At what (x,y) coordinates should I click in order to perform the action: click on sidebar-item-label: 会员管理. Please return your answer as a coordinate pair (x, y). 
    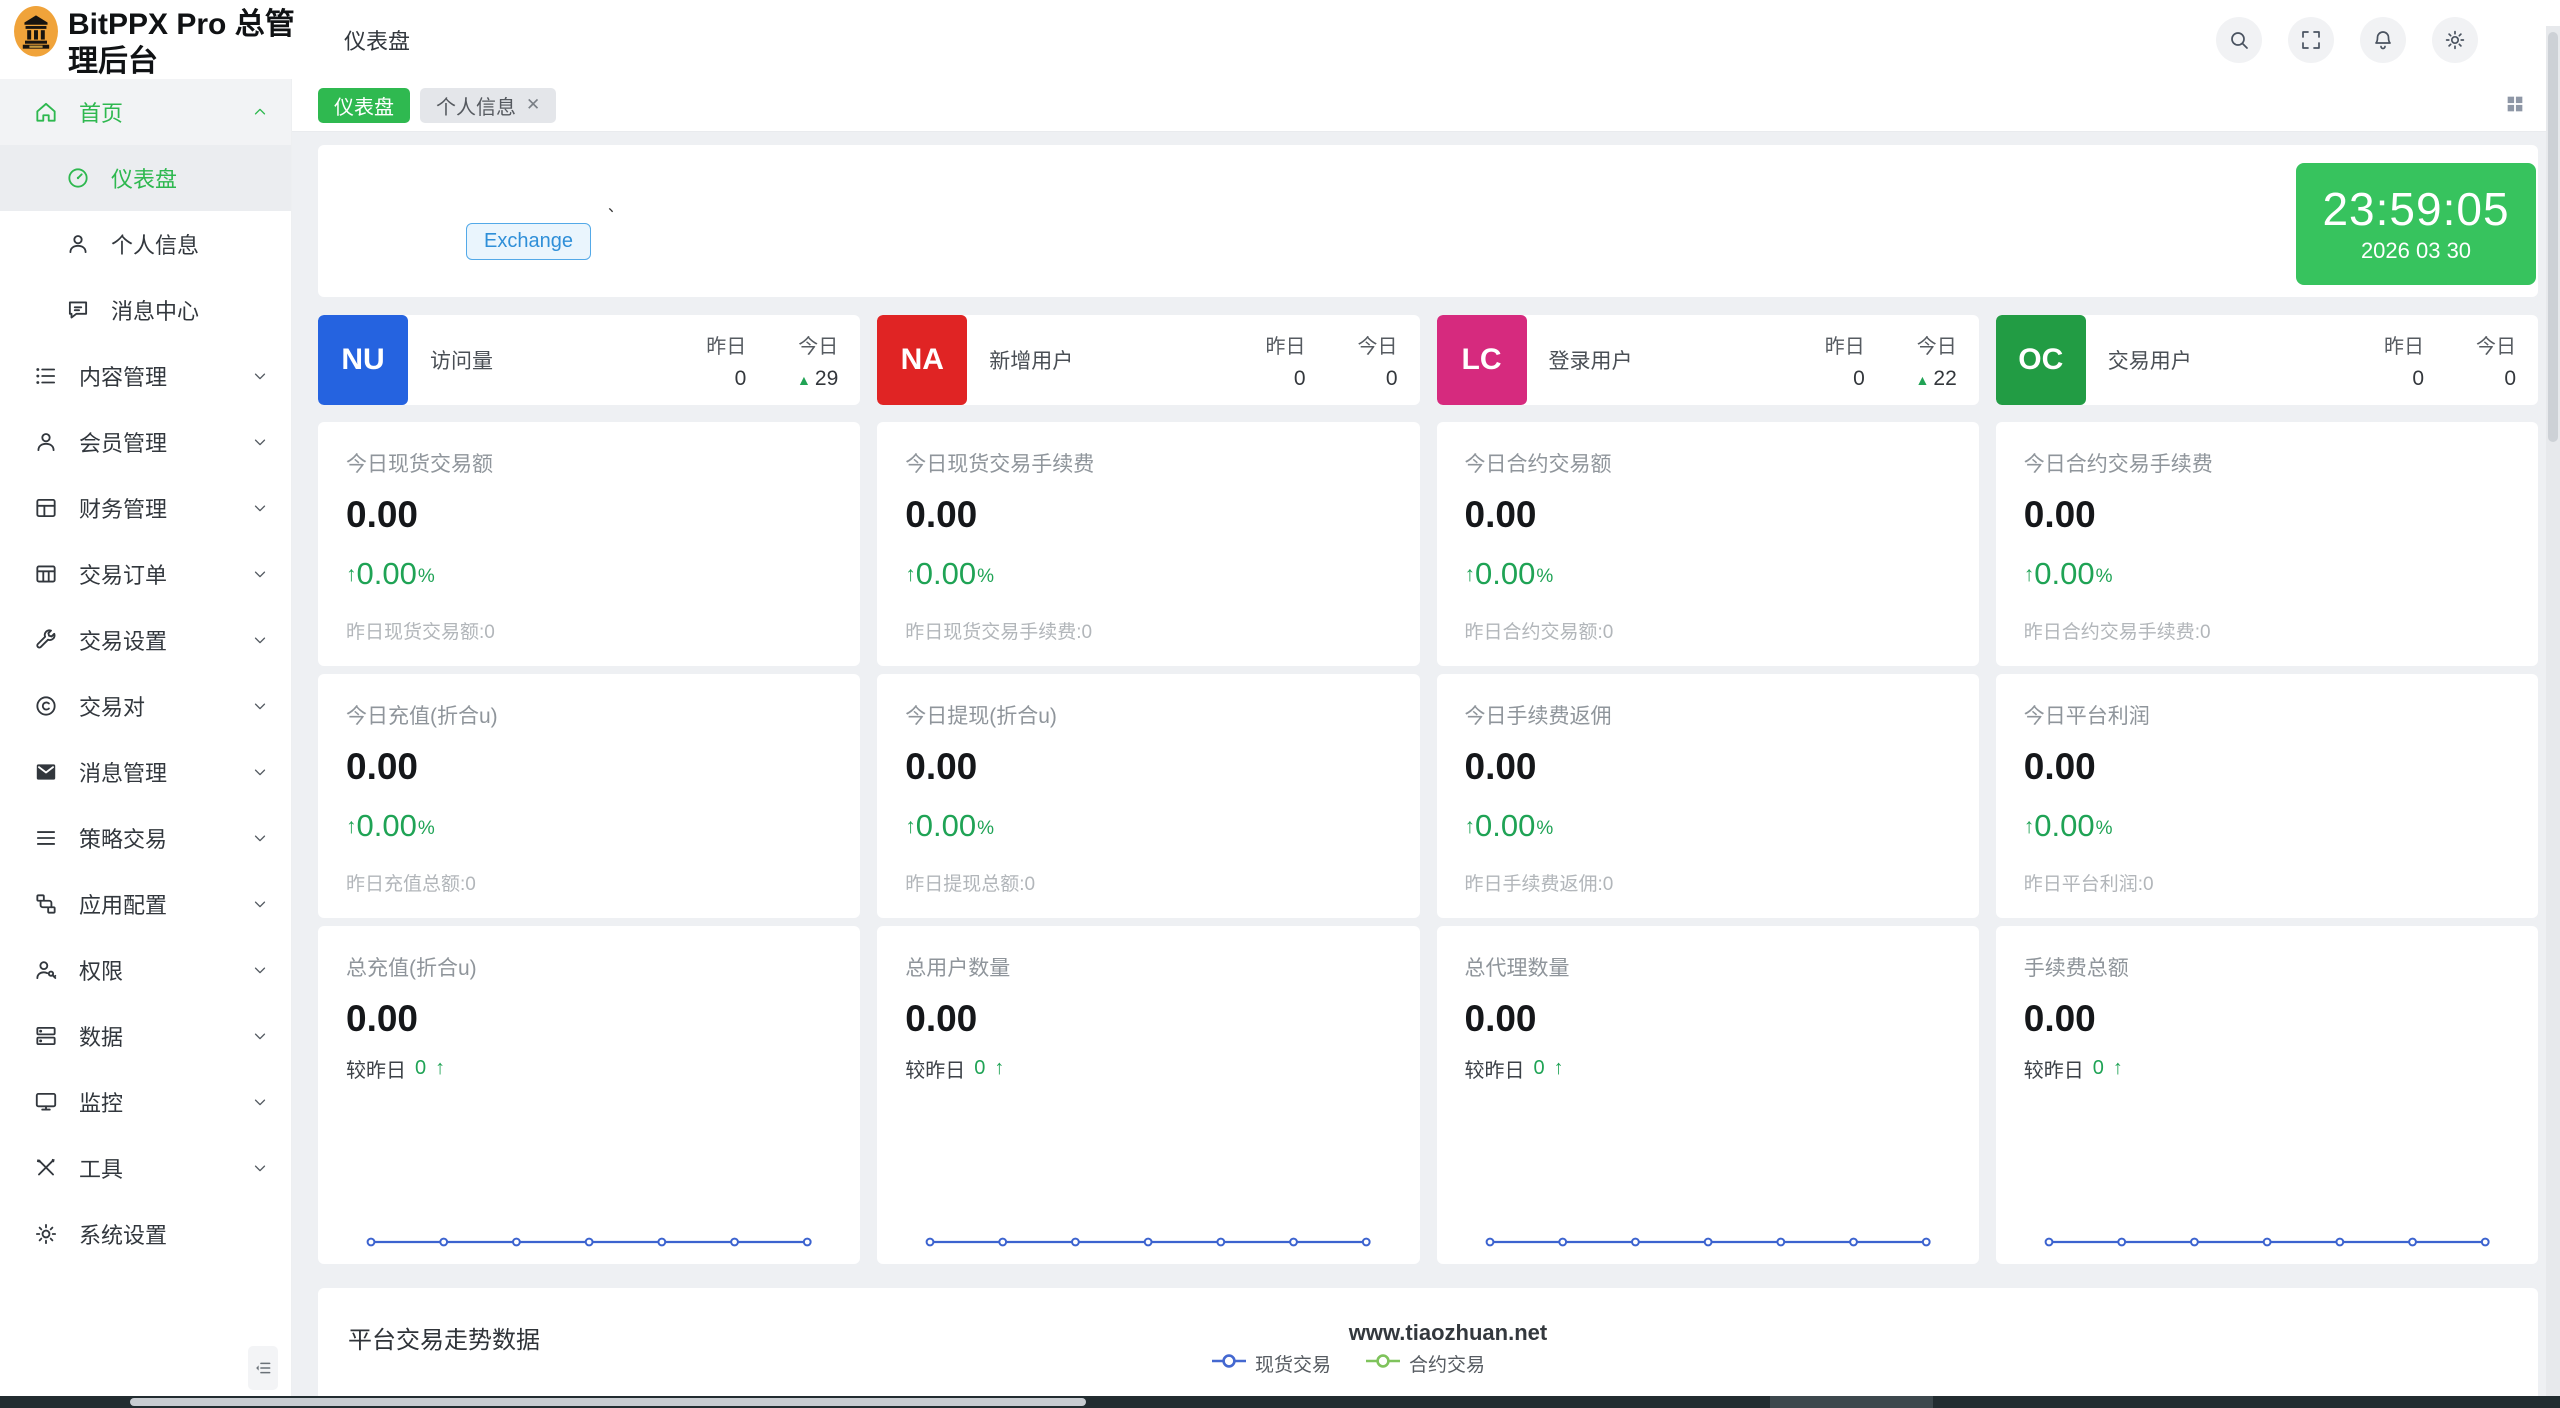
    Looking at the image, I should click on (123, 443).